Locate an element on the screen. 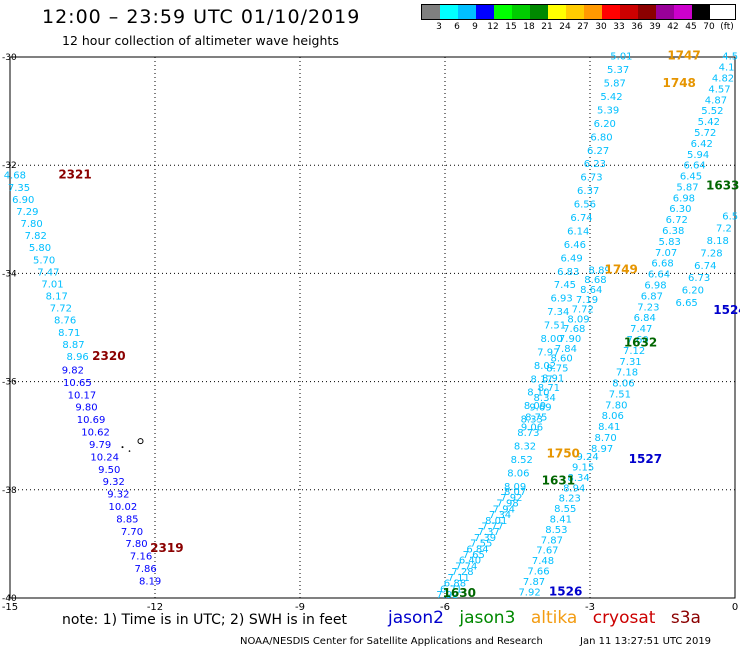  lon-tick-label: -6 is located at coordinates (445, 607).